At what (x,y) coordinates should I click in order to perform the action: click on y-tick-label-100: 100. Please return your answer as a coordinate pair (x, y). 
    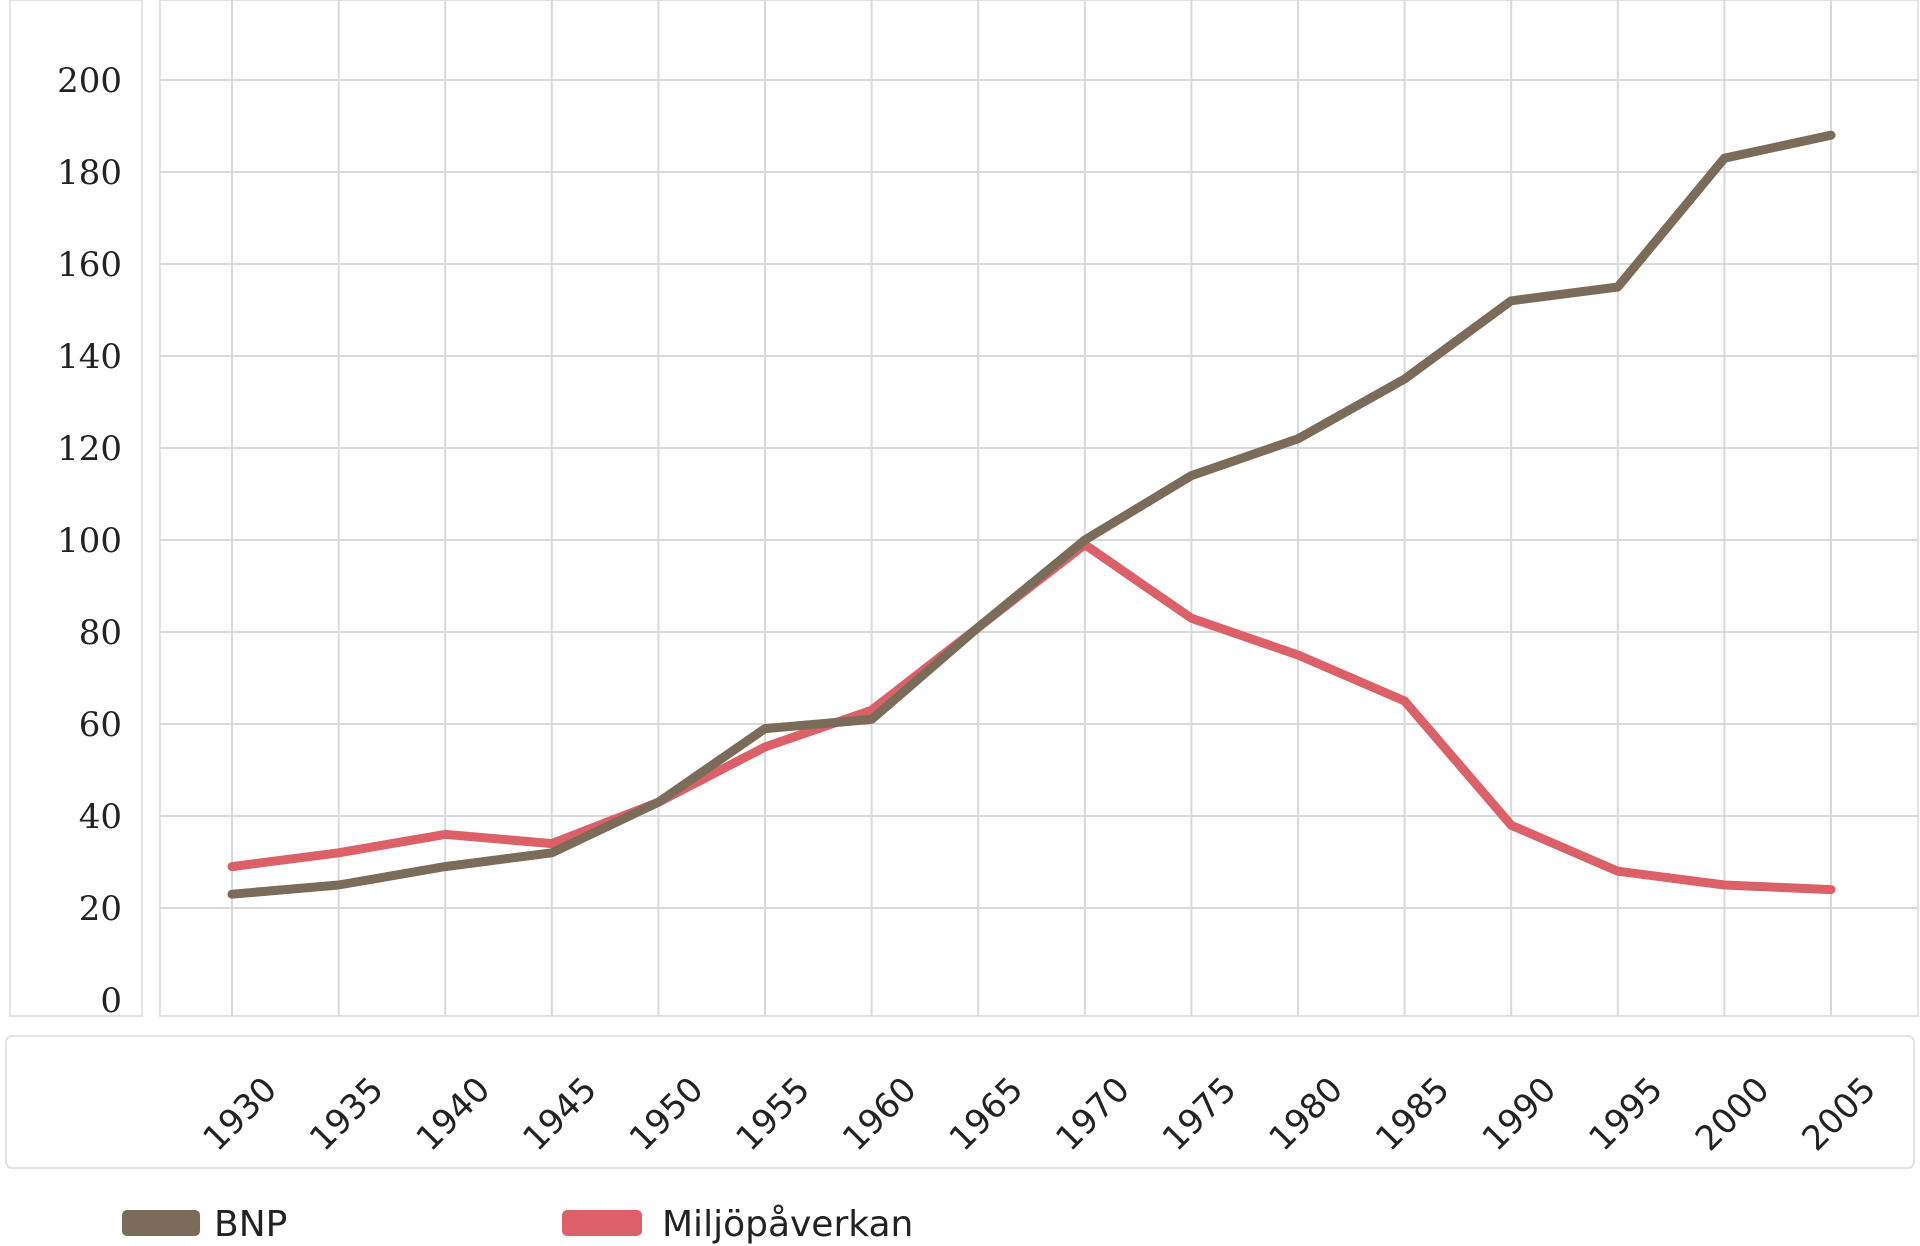
    Looking at the image, I should click on (89, 541).